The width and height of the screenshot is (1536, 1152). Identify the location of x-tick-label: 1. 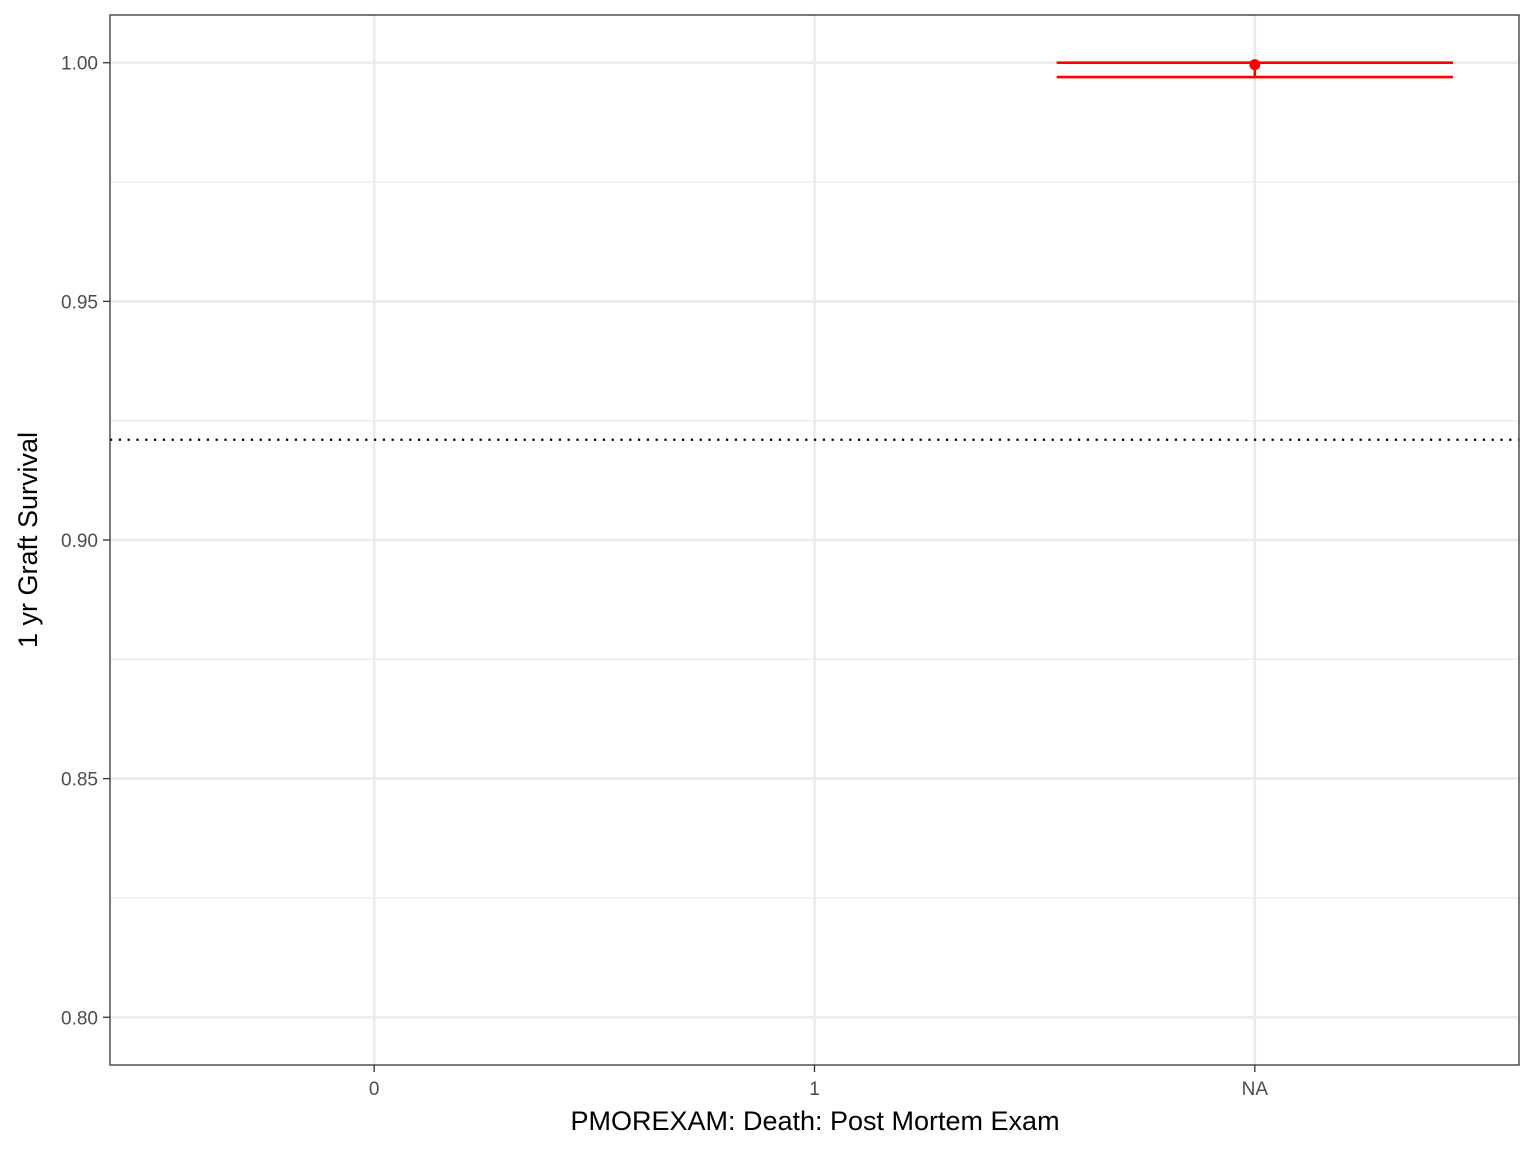
(814, 1089).